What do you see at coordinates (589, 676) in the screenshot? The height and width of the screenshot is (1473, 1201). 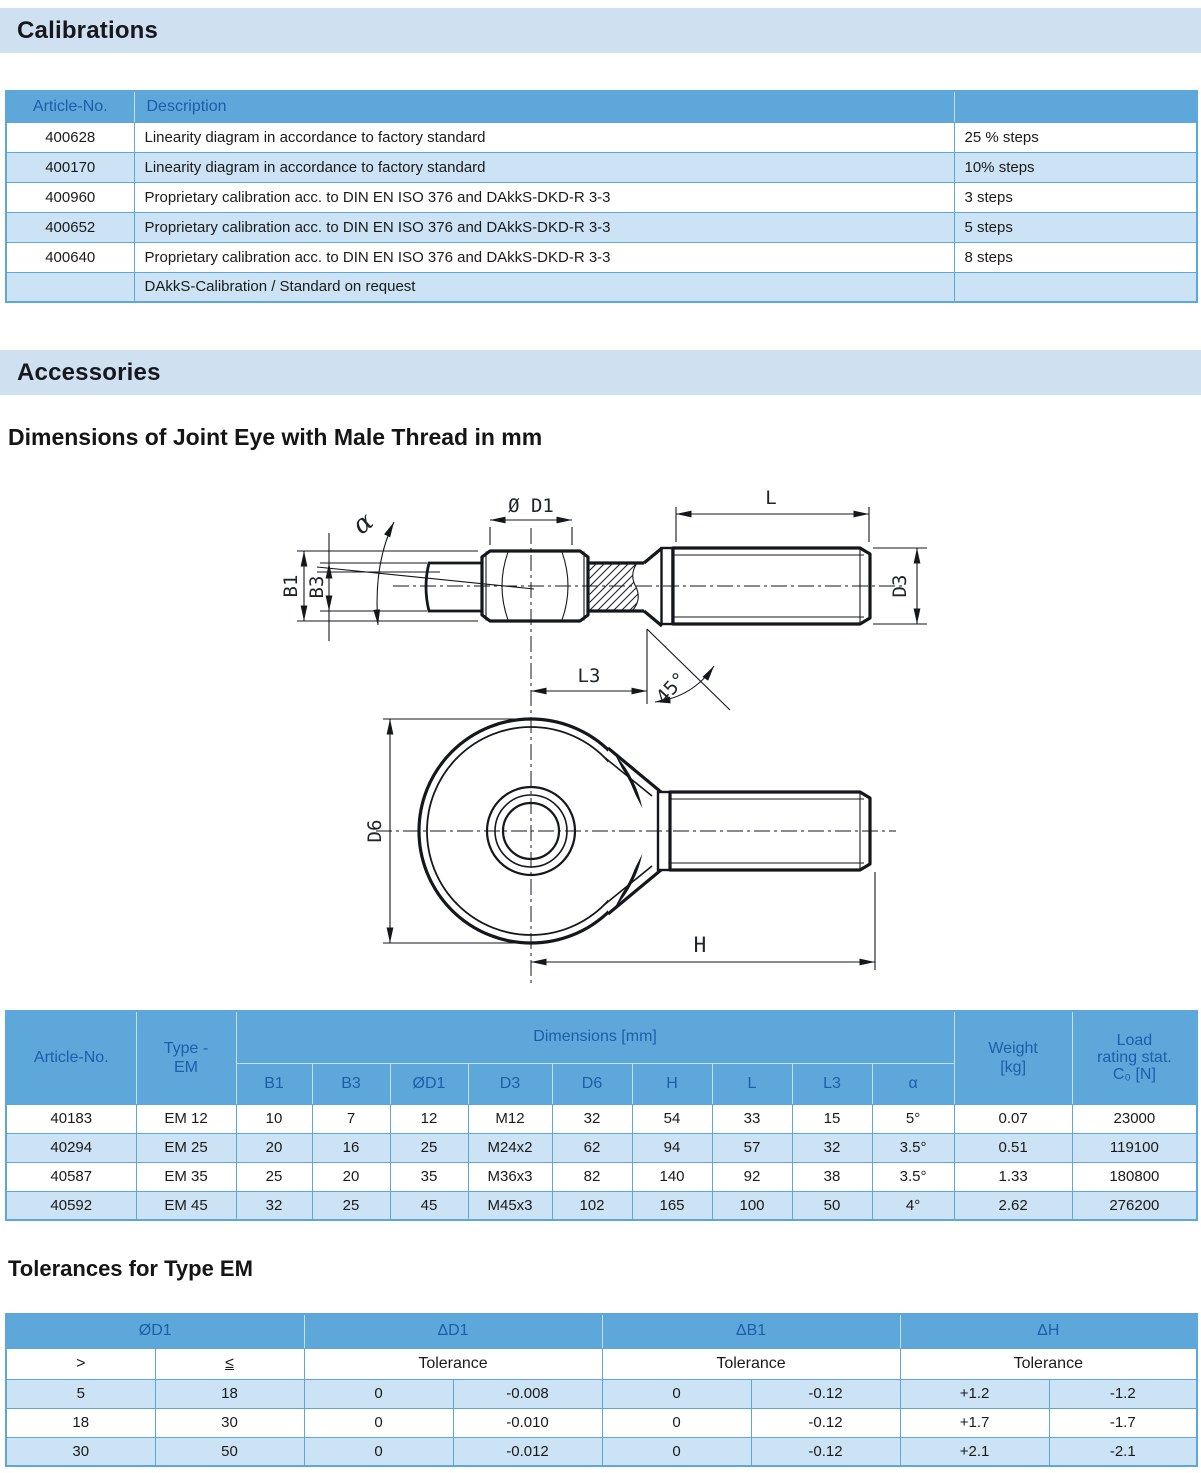 I see `dim-label-l3: L3` at bounding box center [589, 676].